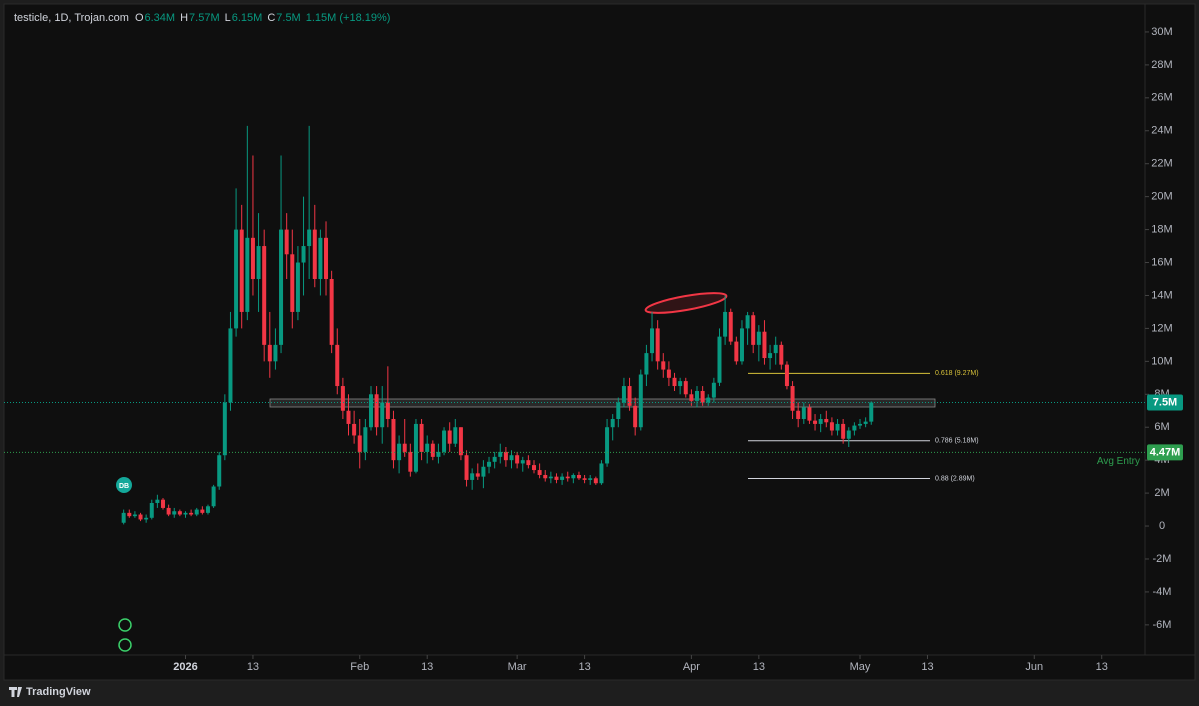 The height and width of the screenshot is (706, 1199). I want to click on y-tick-label: 22M, so click(1161, 164).